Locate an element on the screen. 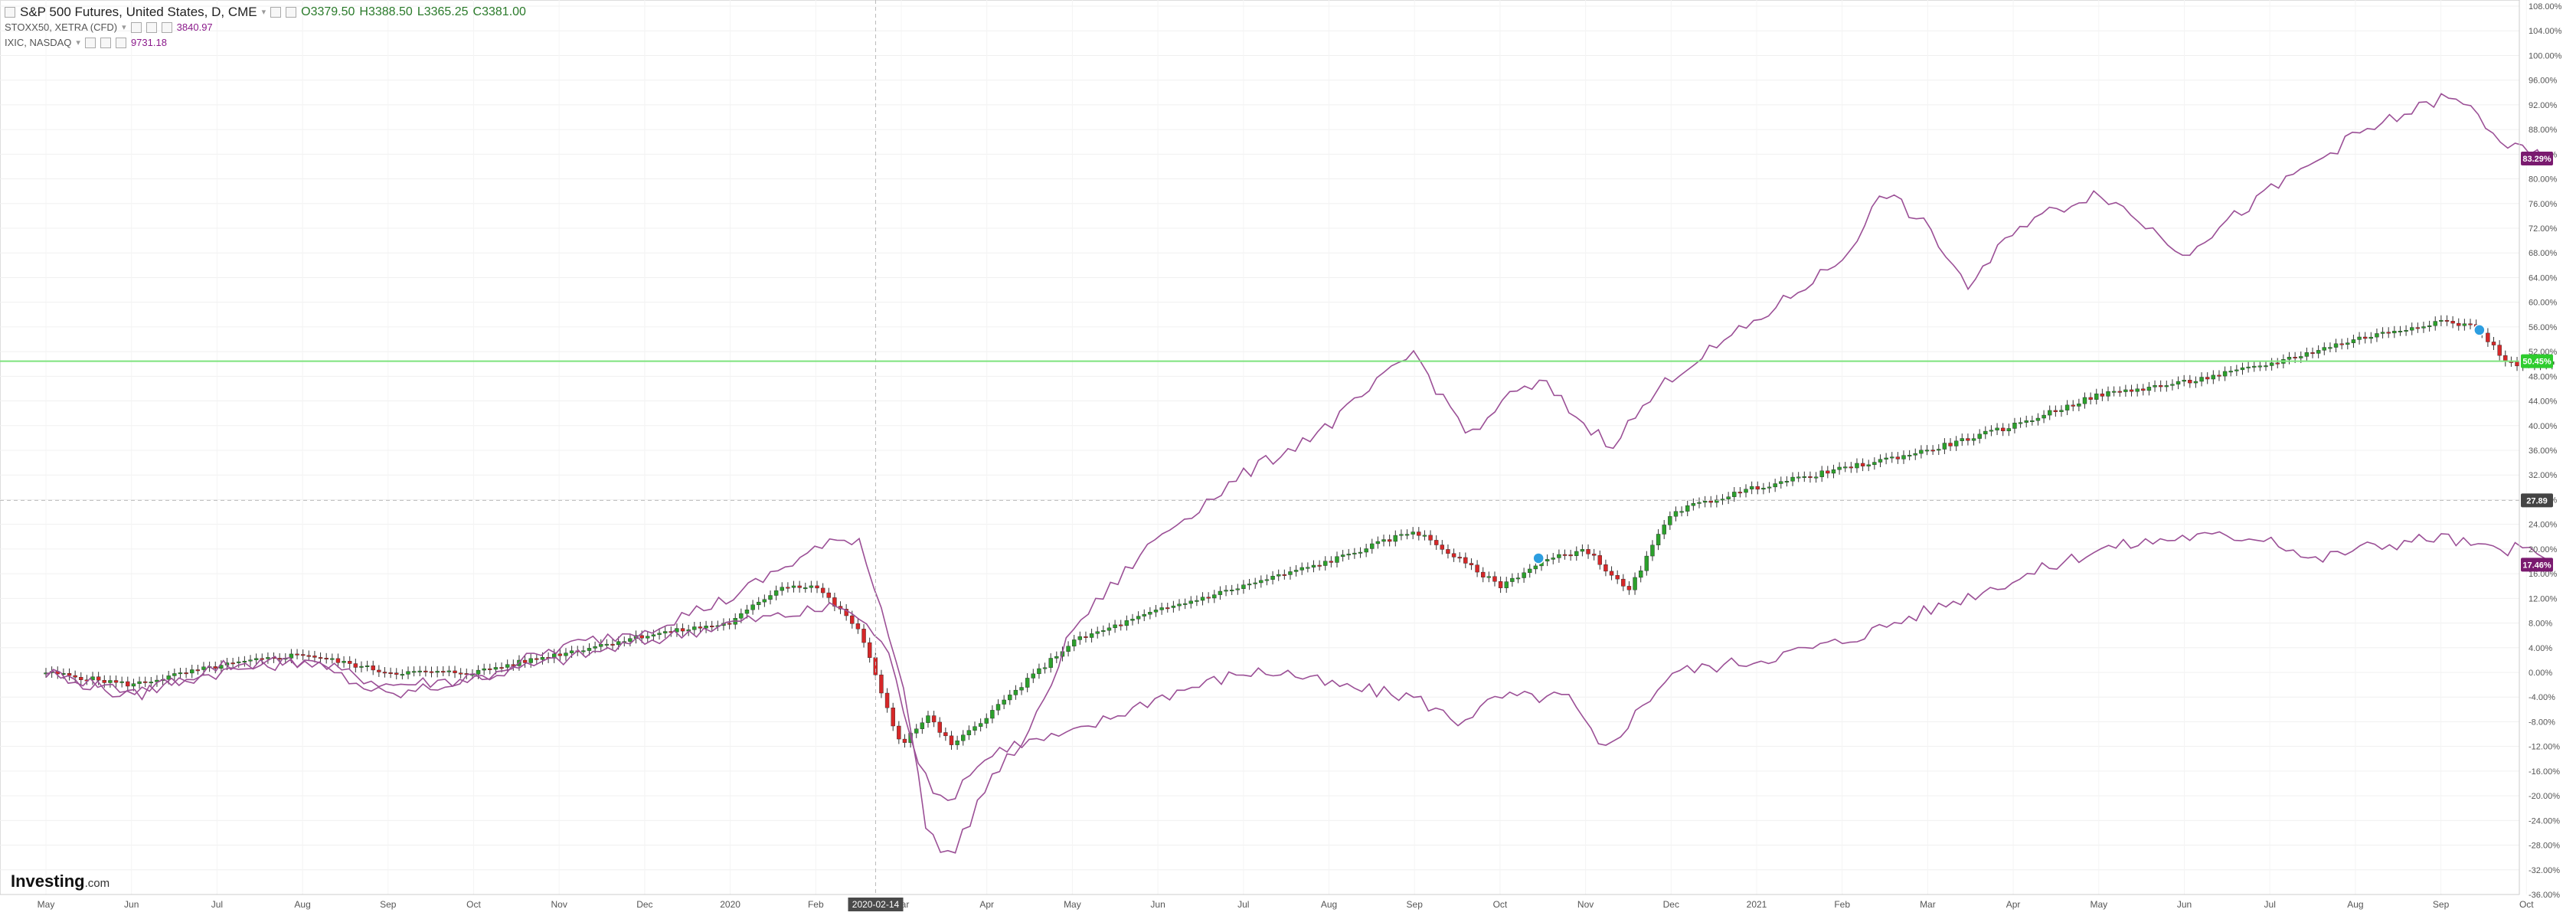 This screenshot has height=919, width=2576. price-label-text: 83.29% is located at coordinates (2536, 159).